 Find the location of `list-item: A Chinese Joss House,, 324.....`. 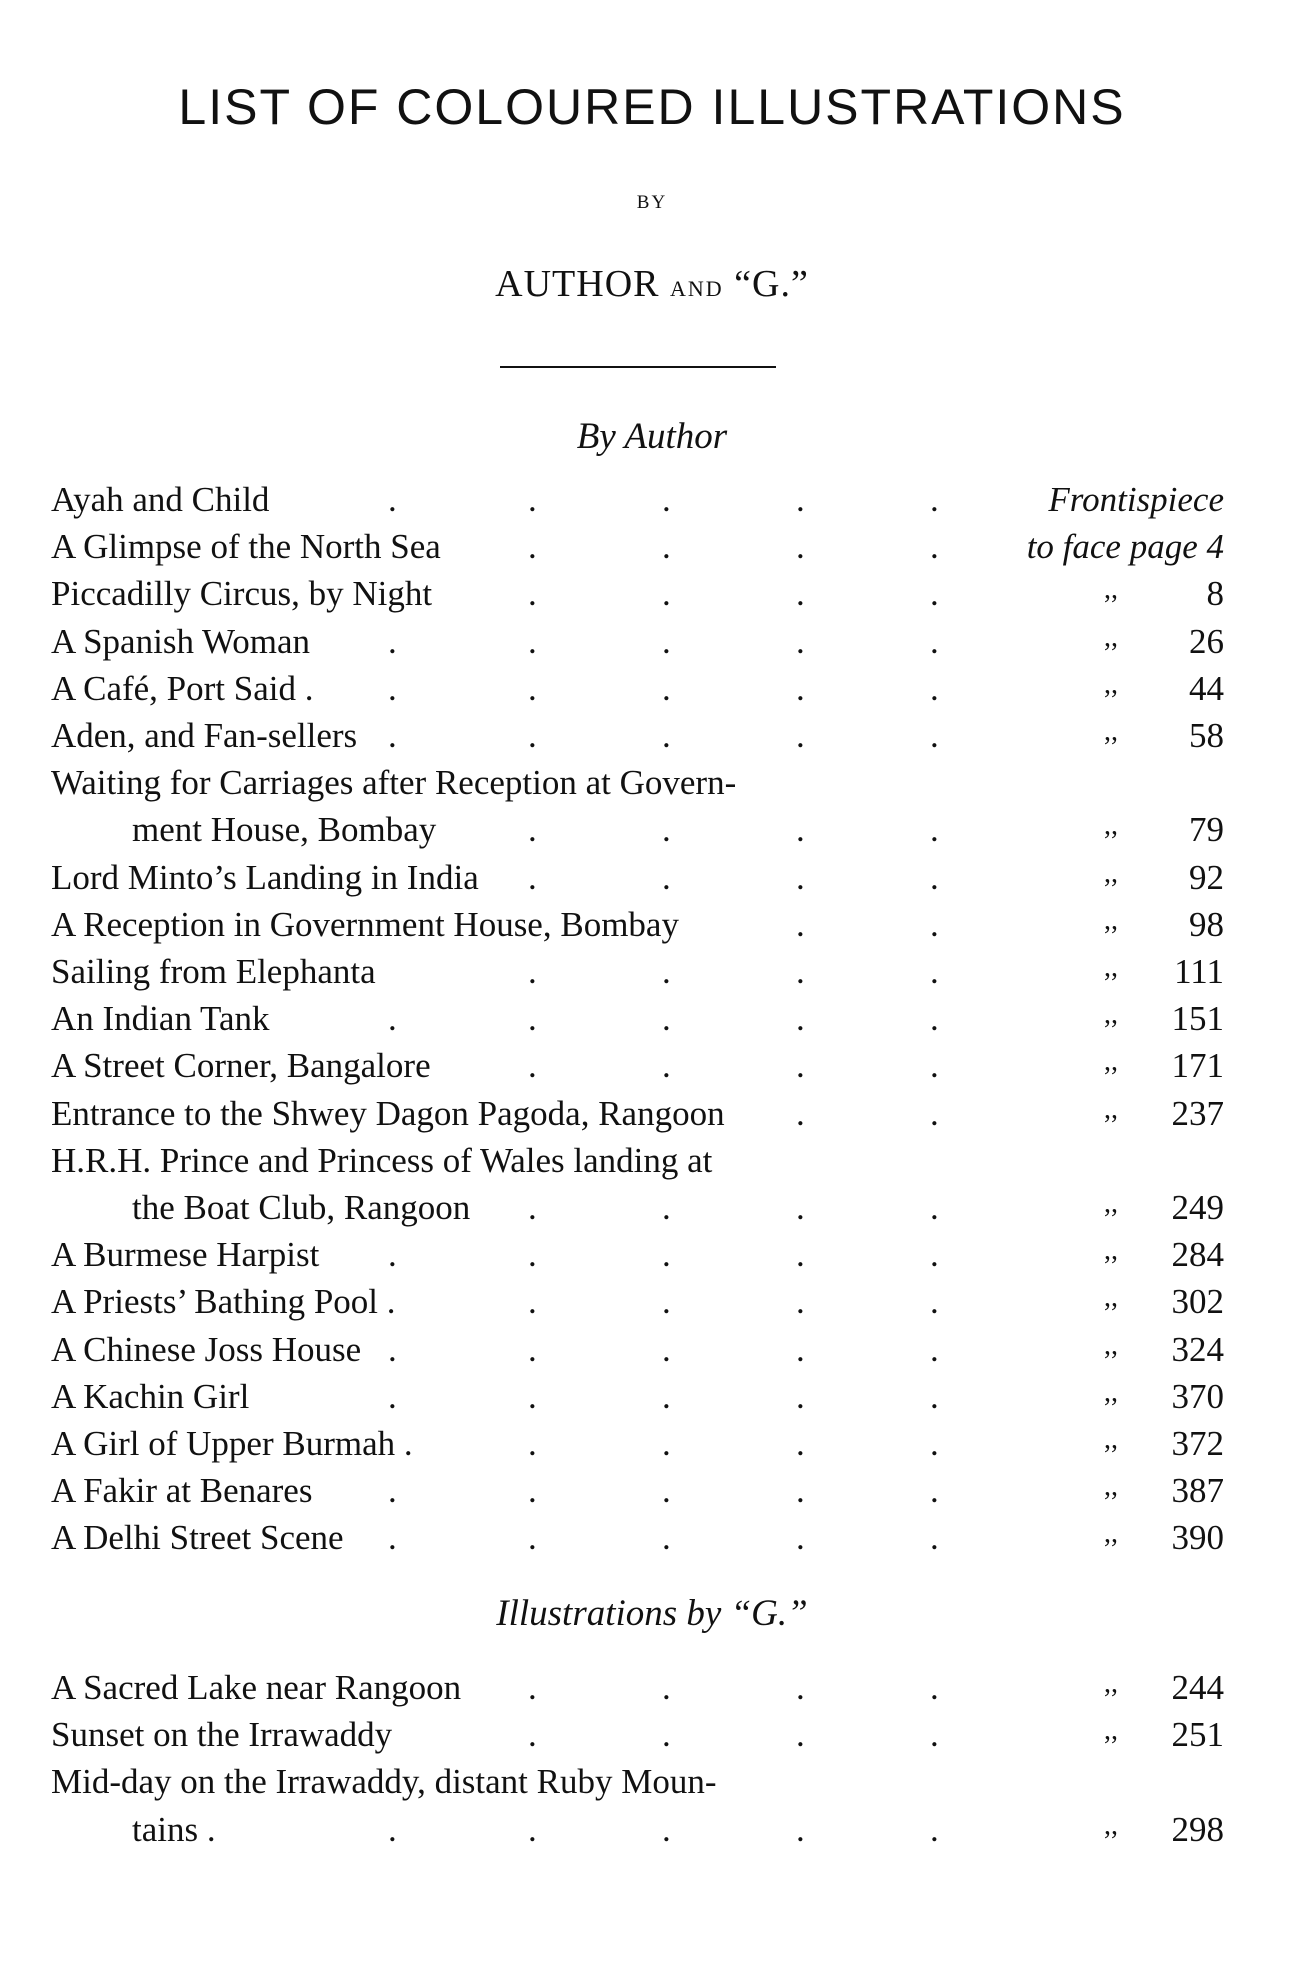

list-item: A Chinese Joss House,, 324..... is located at coordinates (652, 1353).